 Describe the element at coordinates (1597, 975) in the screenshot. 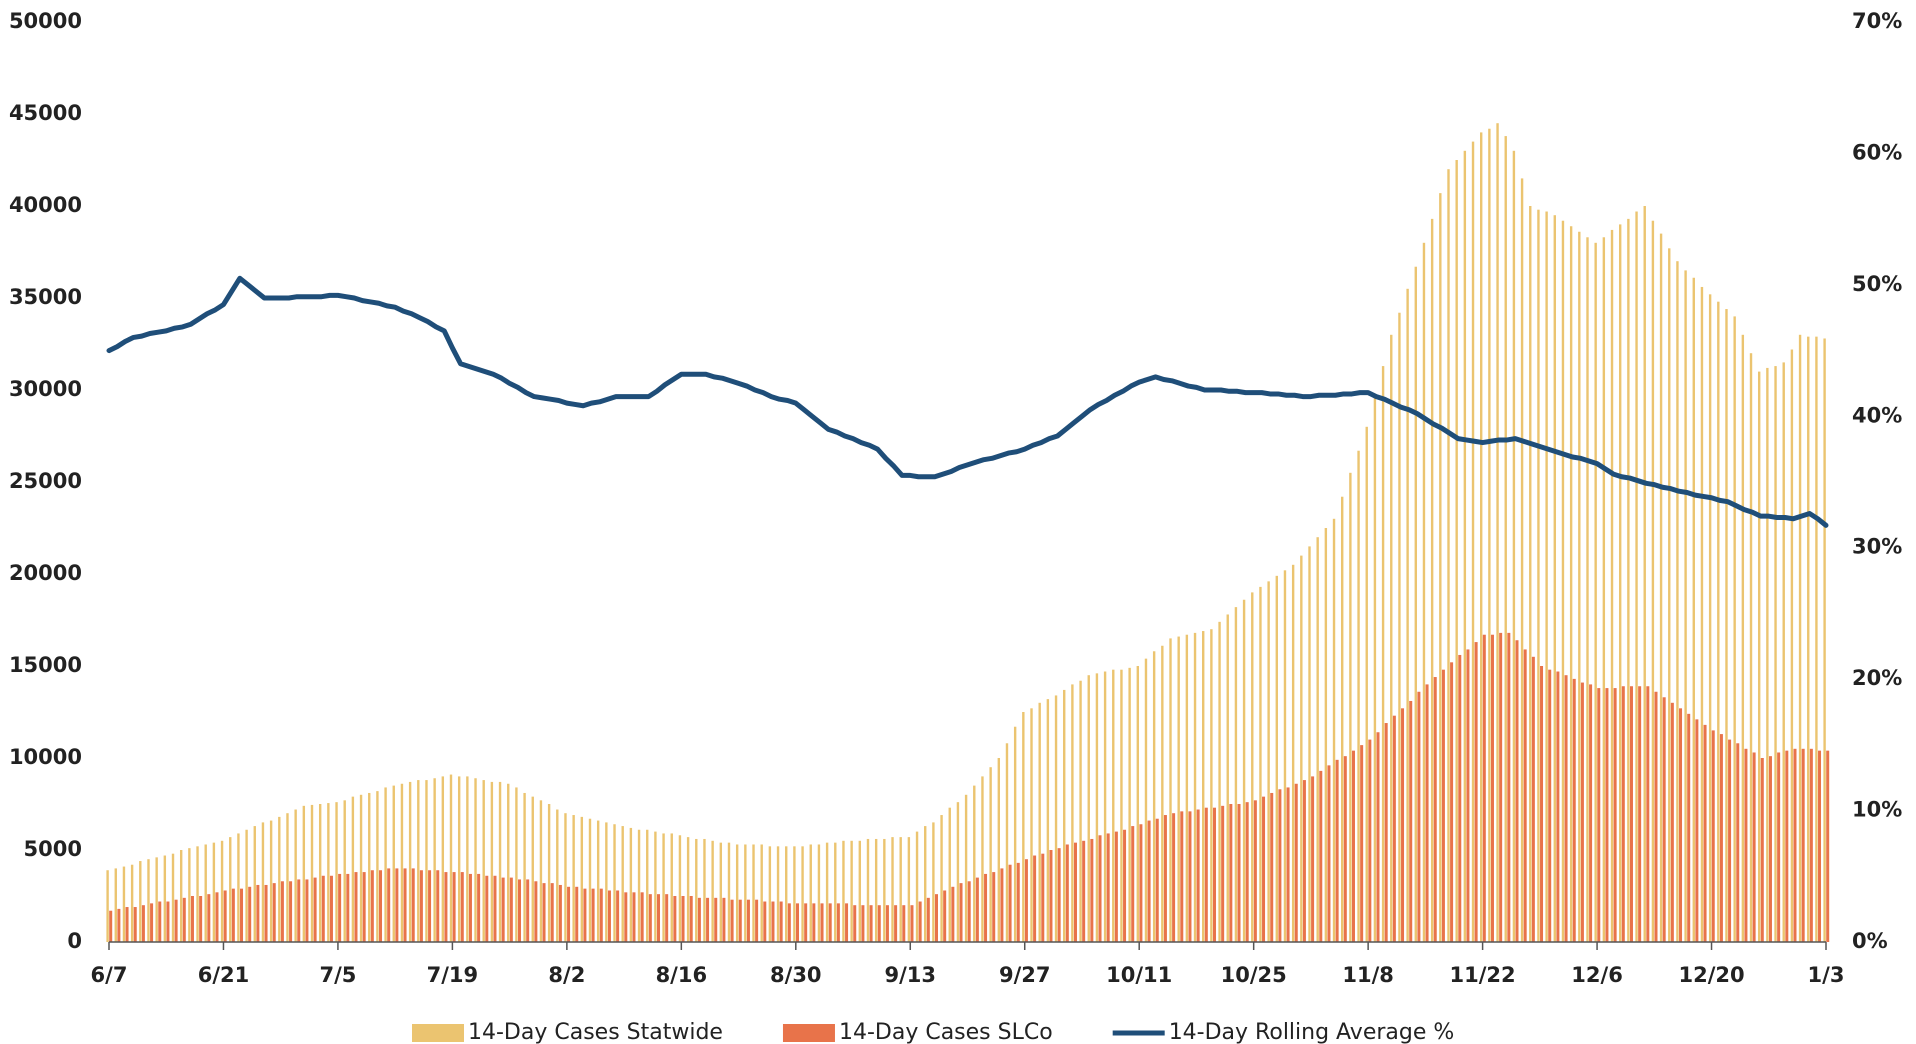

I see `x-tick-label: 12/6` at that location.